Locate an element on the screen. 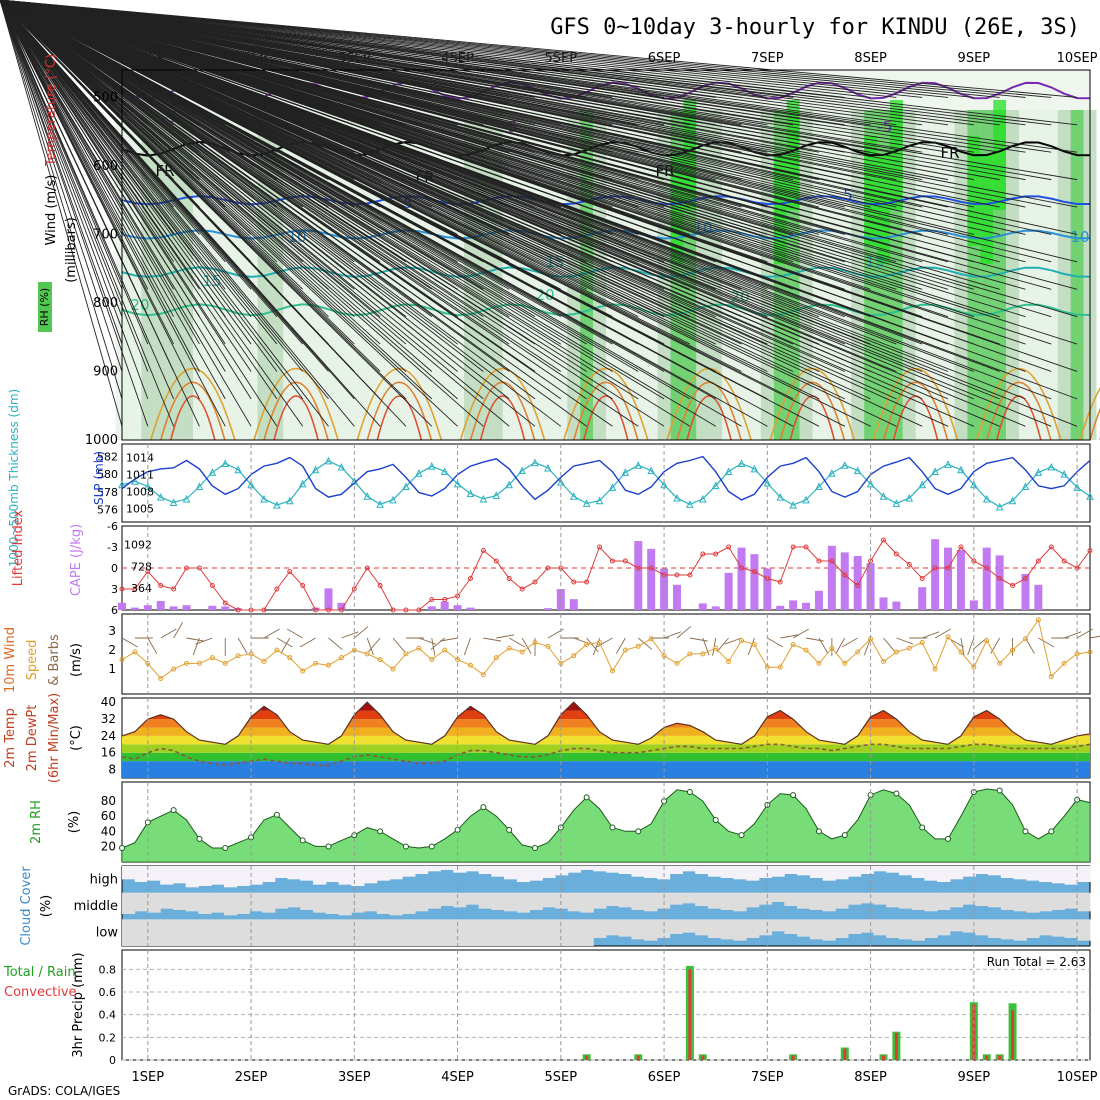  credit-label: GrADS: COLA/IGES is located at coordinates (64, 1091).